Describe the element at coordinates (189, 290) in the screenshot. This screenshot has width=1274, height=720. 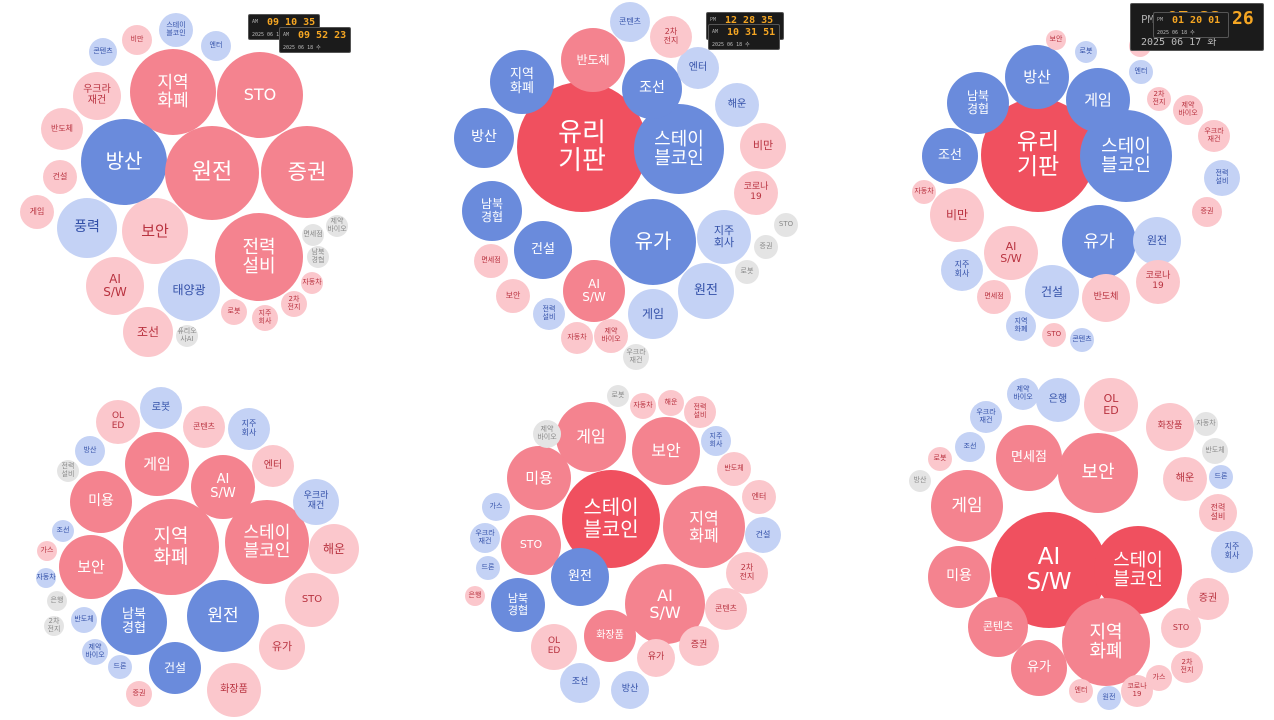
I see `bubble-태양광: 태양광` at that location.